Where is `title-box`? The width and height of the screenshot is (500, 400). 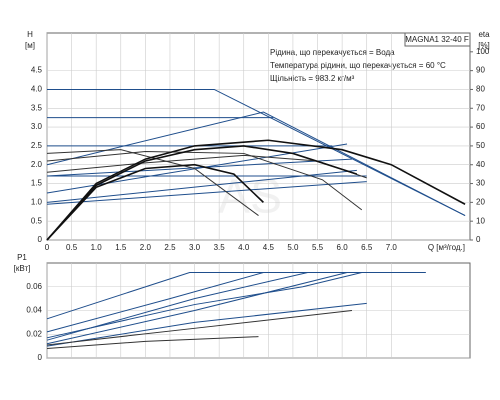
title-box is located at coordinates (437, 39).